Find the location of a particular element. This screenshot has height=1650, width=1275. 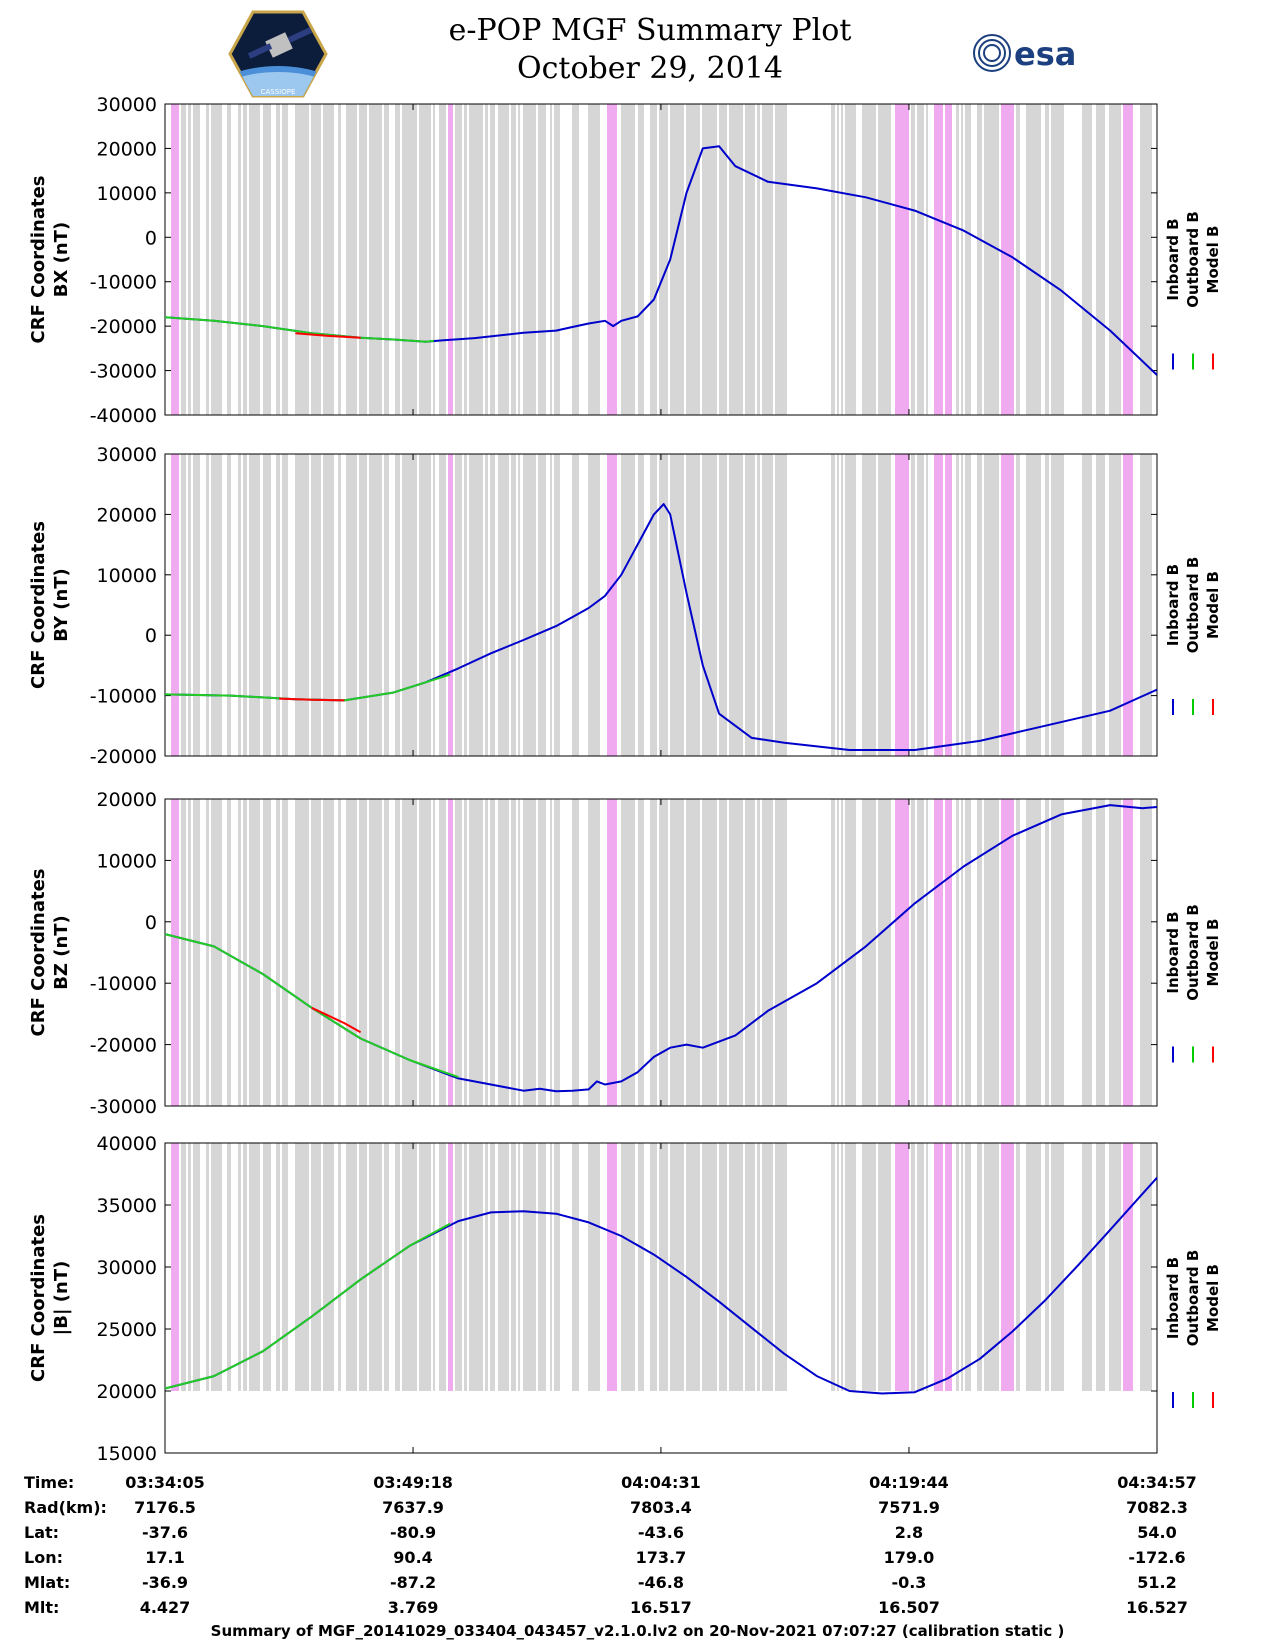

y-tick-label: -10000 is located at coordinates (123, 984).